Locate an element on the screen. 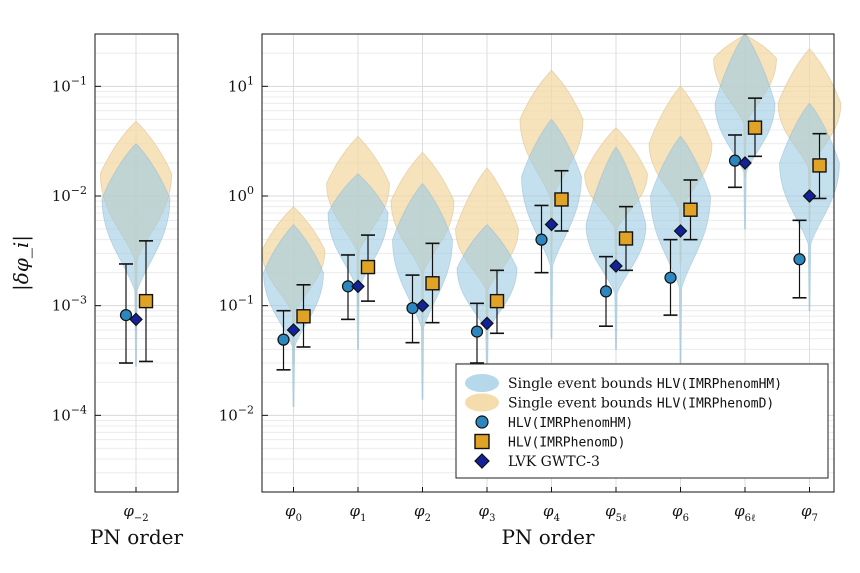 The width and height of the screenshot is (860, 573). left-ytick-label: 10⁻⁴ is located at coordinates (69, 413).